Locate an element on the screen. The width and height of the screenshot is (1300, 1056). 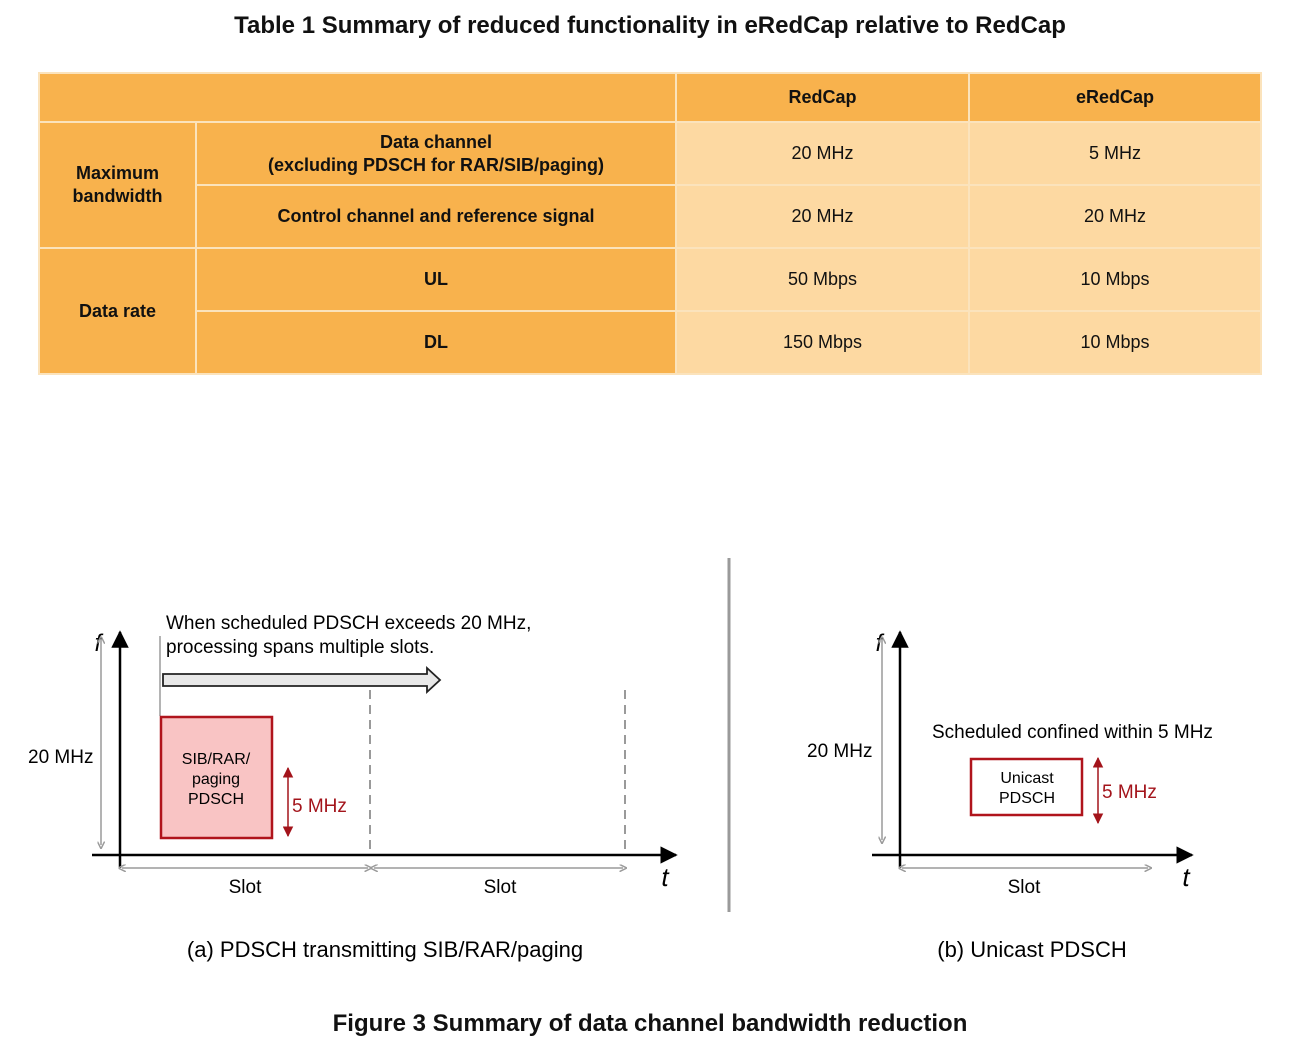
box-bandwidth-label-b: 5 MHz is located at coordinates (1129, 792).